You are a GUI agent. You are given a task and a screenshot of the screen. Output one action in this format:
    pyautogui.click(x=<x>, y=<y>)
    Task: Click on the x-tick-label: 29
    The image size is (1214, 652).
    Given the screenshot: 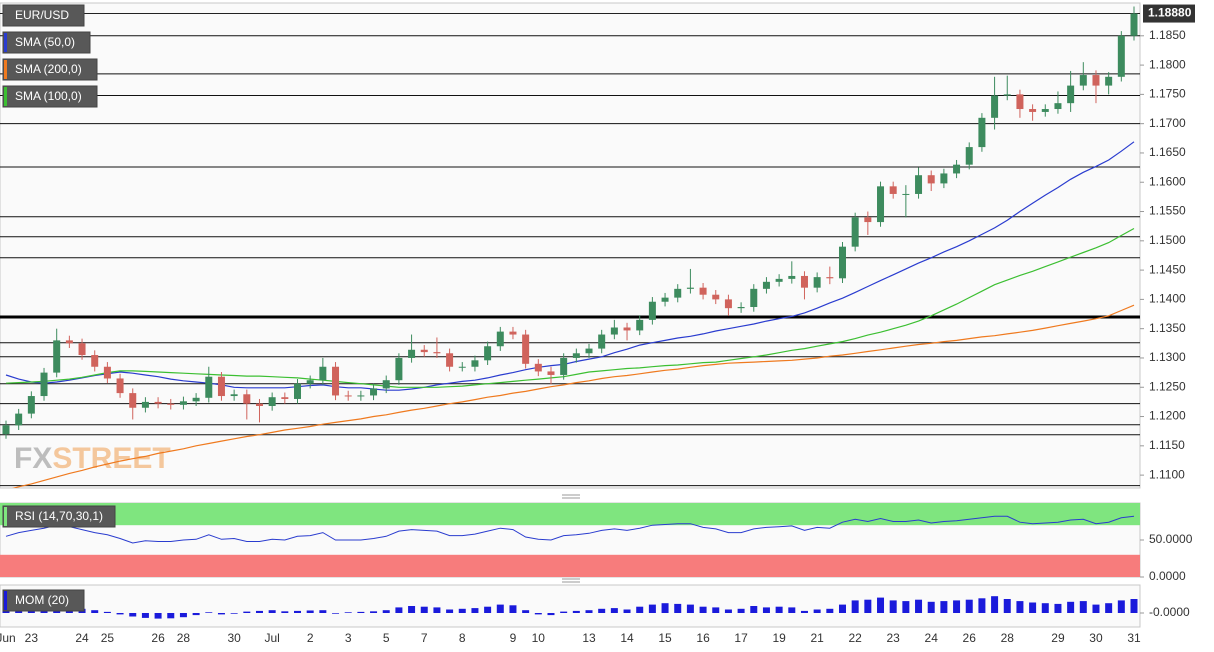 What is the action you would take?
    pyautogui.click(x=1058, y=638)
    